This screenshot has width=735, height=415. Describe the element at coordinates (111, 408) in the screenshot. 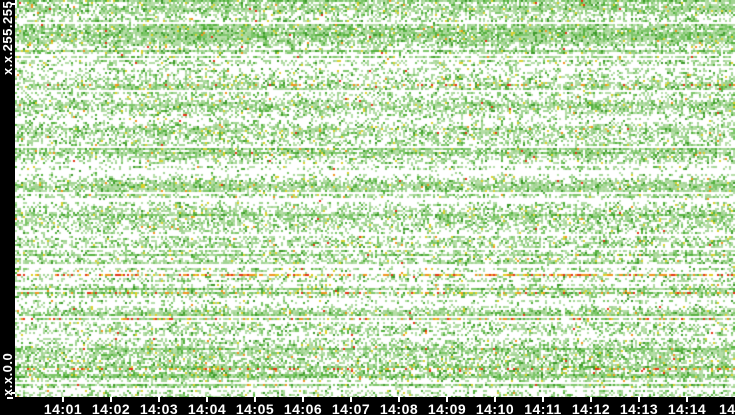

I see `x-axis-tick-label: 14:02` at that location.